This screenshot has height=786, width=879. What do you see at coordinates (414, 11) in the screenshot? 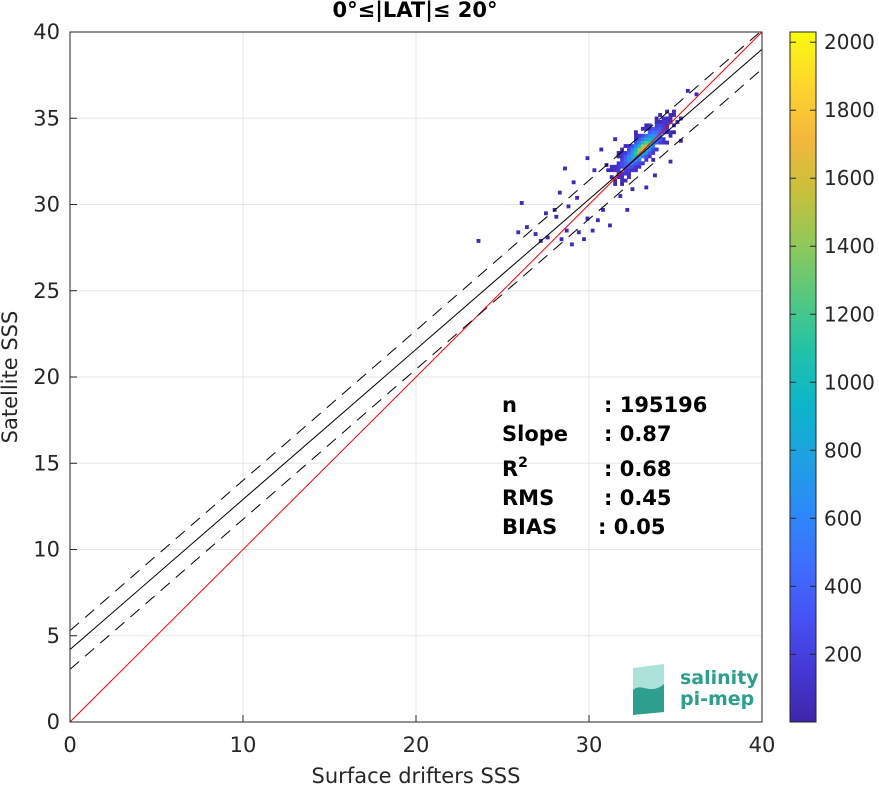
I see `chart-title: 0°≤|LAT|≤ 20°` at bounding box center [414, 11].